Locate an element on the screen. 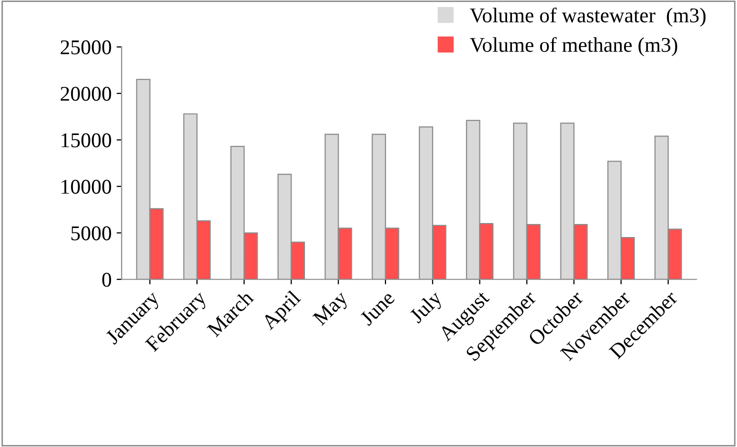 The width and height of the screenshot is (737, 447). x-tick-label: June is located at coordinates (377, 308).